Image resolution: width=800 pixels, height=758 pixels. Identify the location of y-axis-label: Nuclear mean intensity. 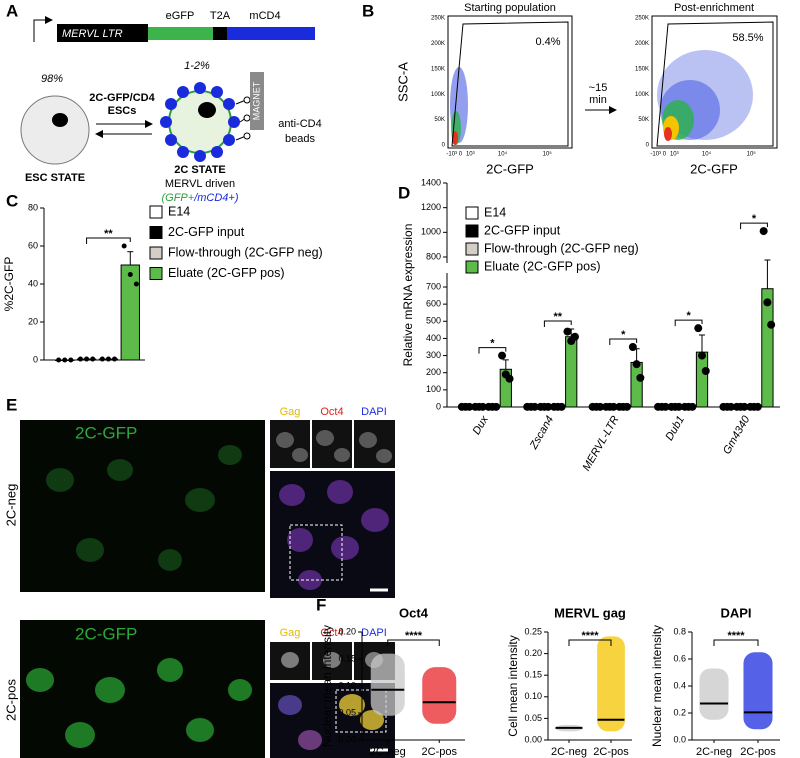
(657, 686).